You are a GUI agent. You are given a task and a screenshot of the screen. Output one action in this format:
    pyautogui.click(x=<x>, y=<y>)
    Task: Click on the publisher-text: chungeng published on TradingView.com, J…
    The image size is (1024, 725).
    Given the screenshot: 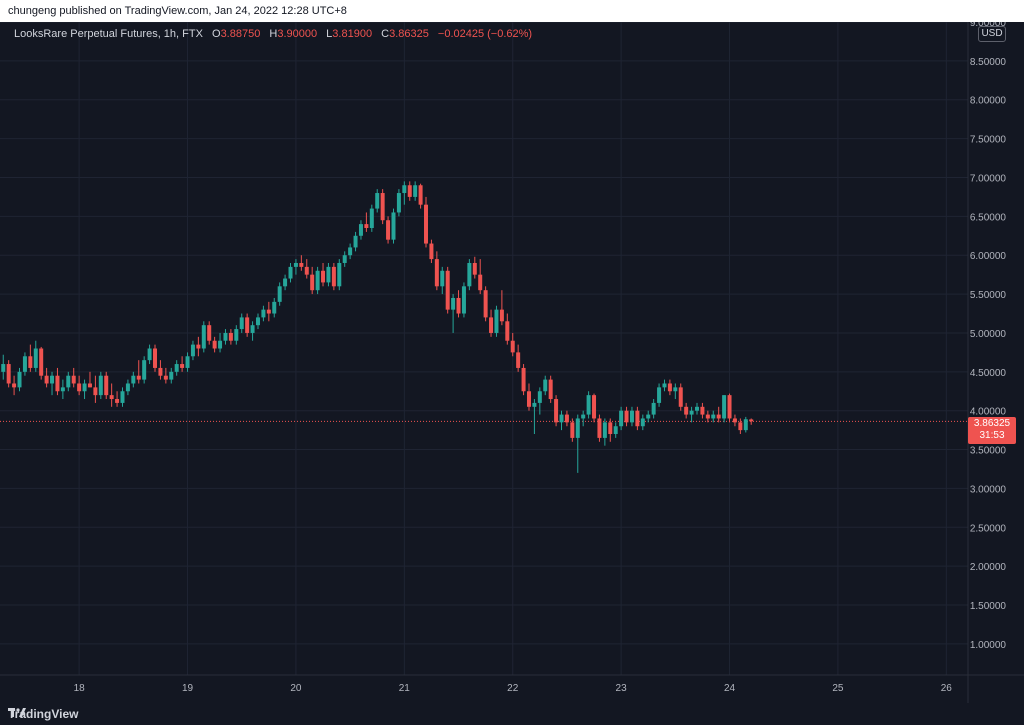 What is the action you would take?
    pyautogui.click(x=177, y=11)
    